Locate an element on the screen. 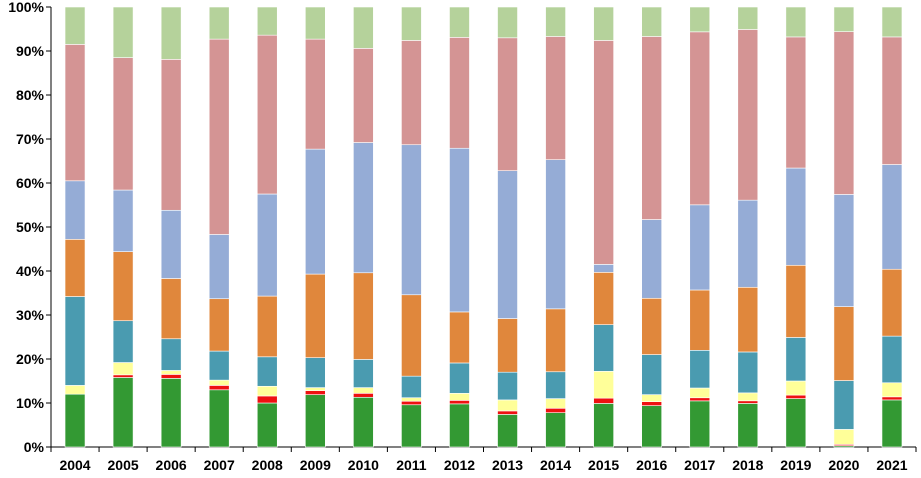  bar-segment-2006-s8 is located at coordinates (171, 33).